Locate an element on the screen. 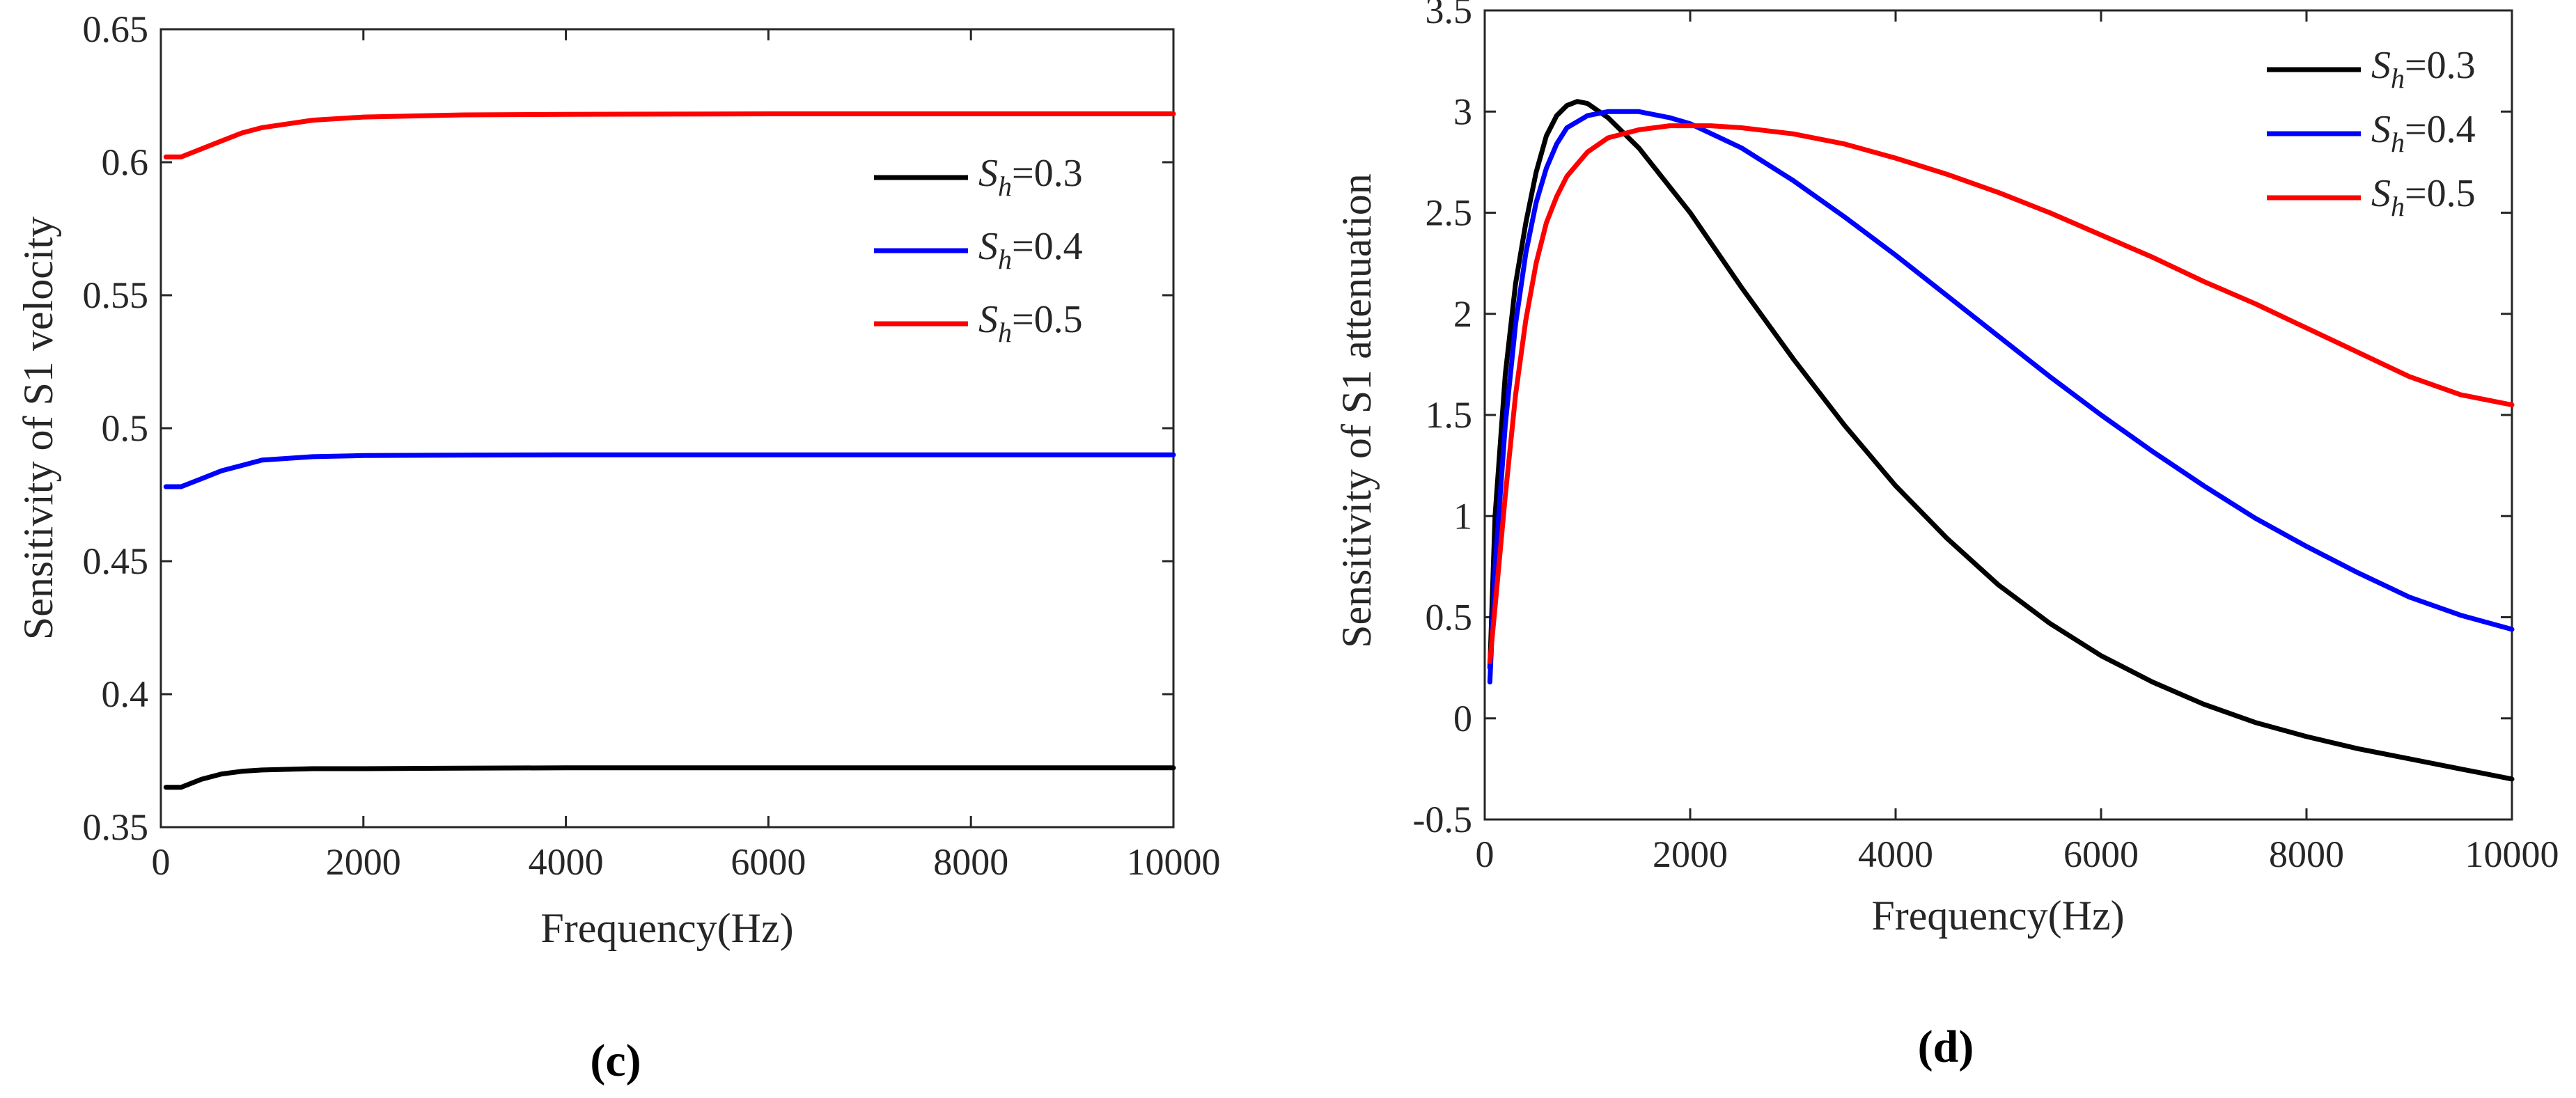 The width and height of the screenshot is (2576, 1098). chart-c-y-tick-label: 0.6 is located at coordinates (126, 162).